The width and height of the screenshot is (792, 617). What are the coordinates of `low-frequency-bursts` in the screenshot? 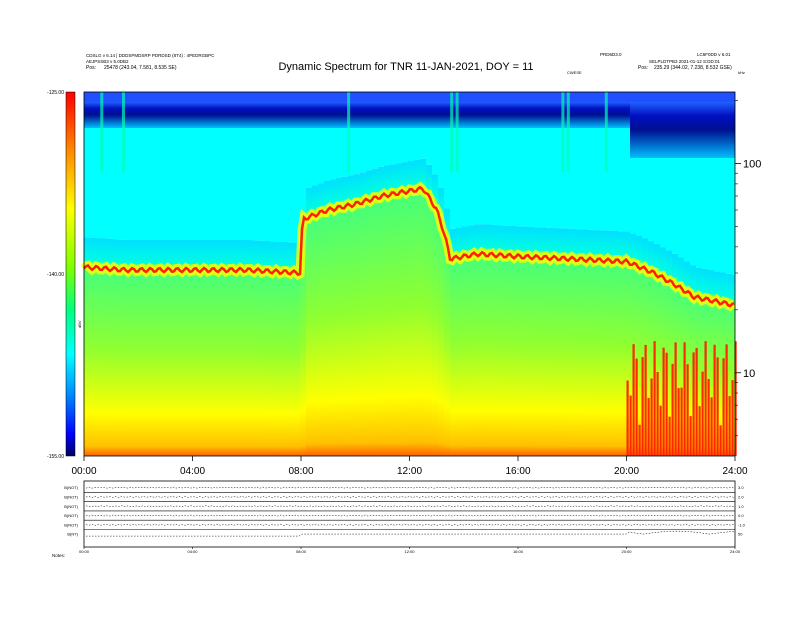 It's located at (681, 398).